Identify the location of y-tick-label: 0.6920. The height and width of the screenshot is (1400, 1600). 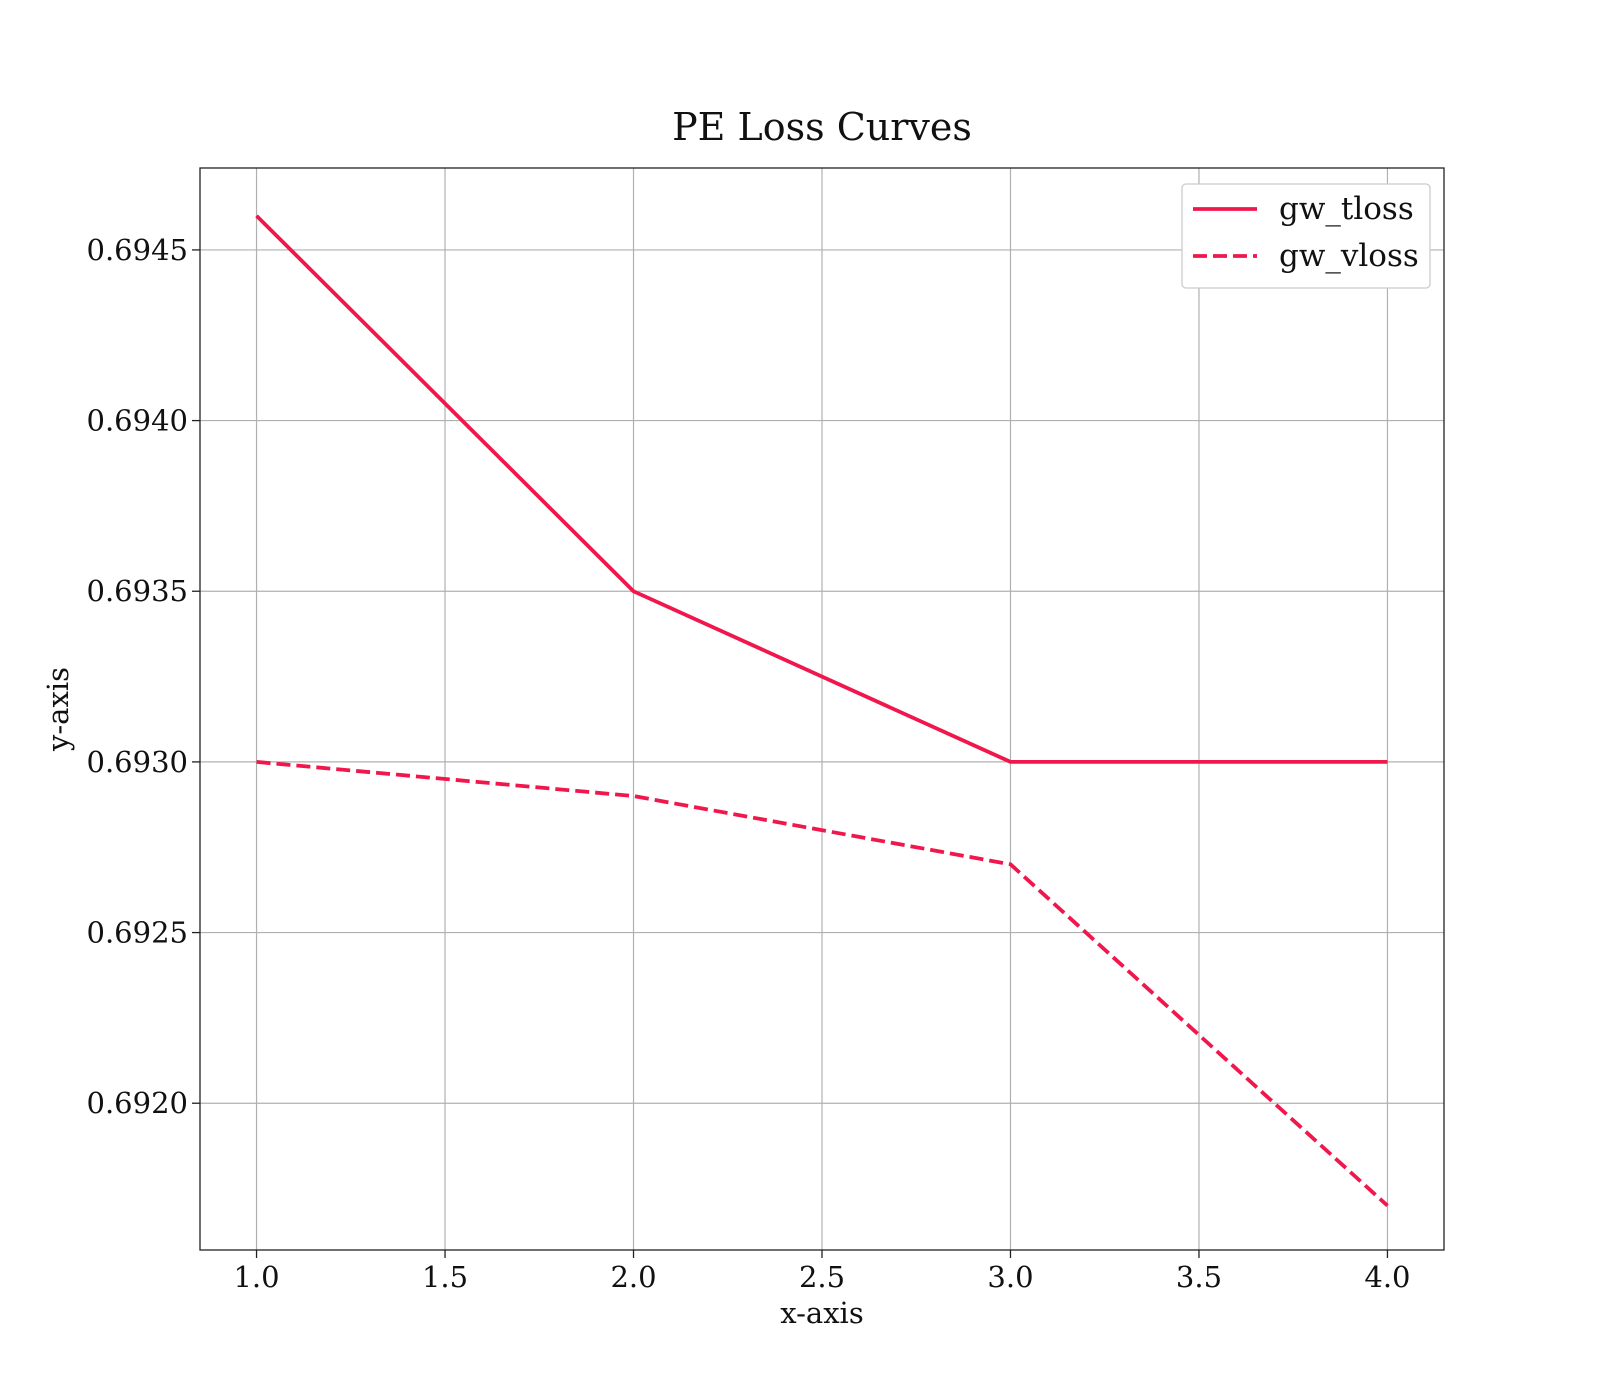
(137, 1103).